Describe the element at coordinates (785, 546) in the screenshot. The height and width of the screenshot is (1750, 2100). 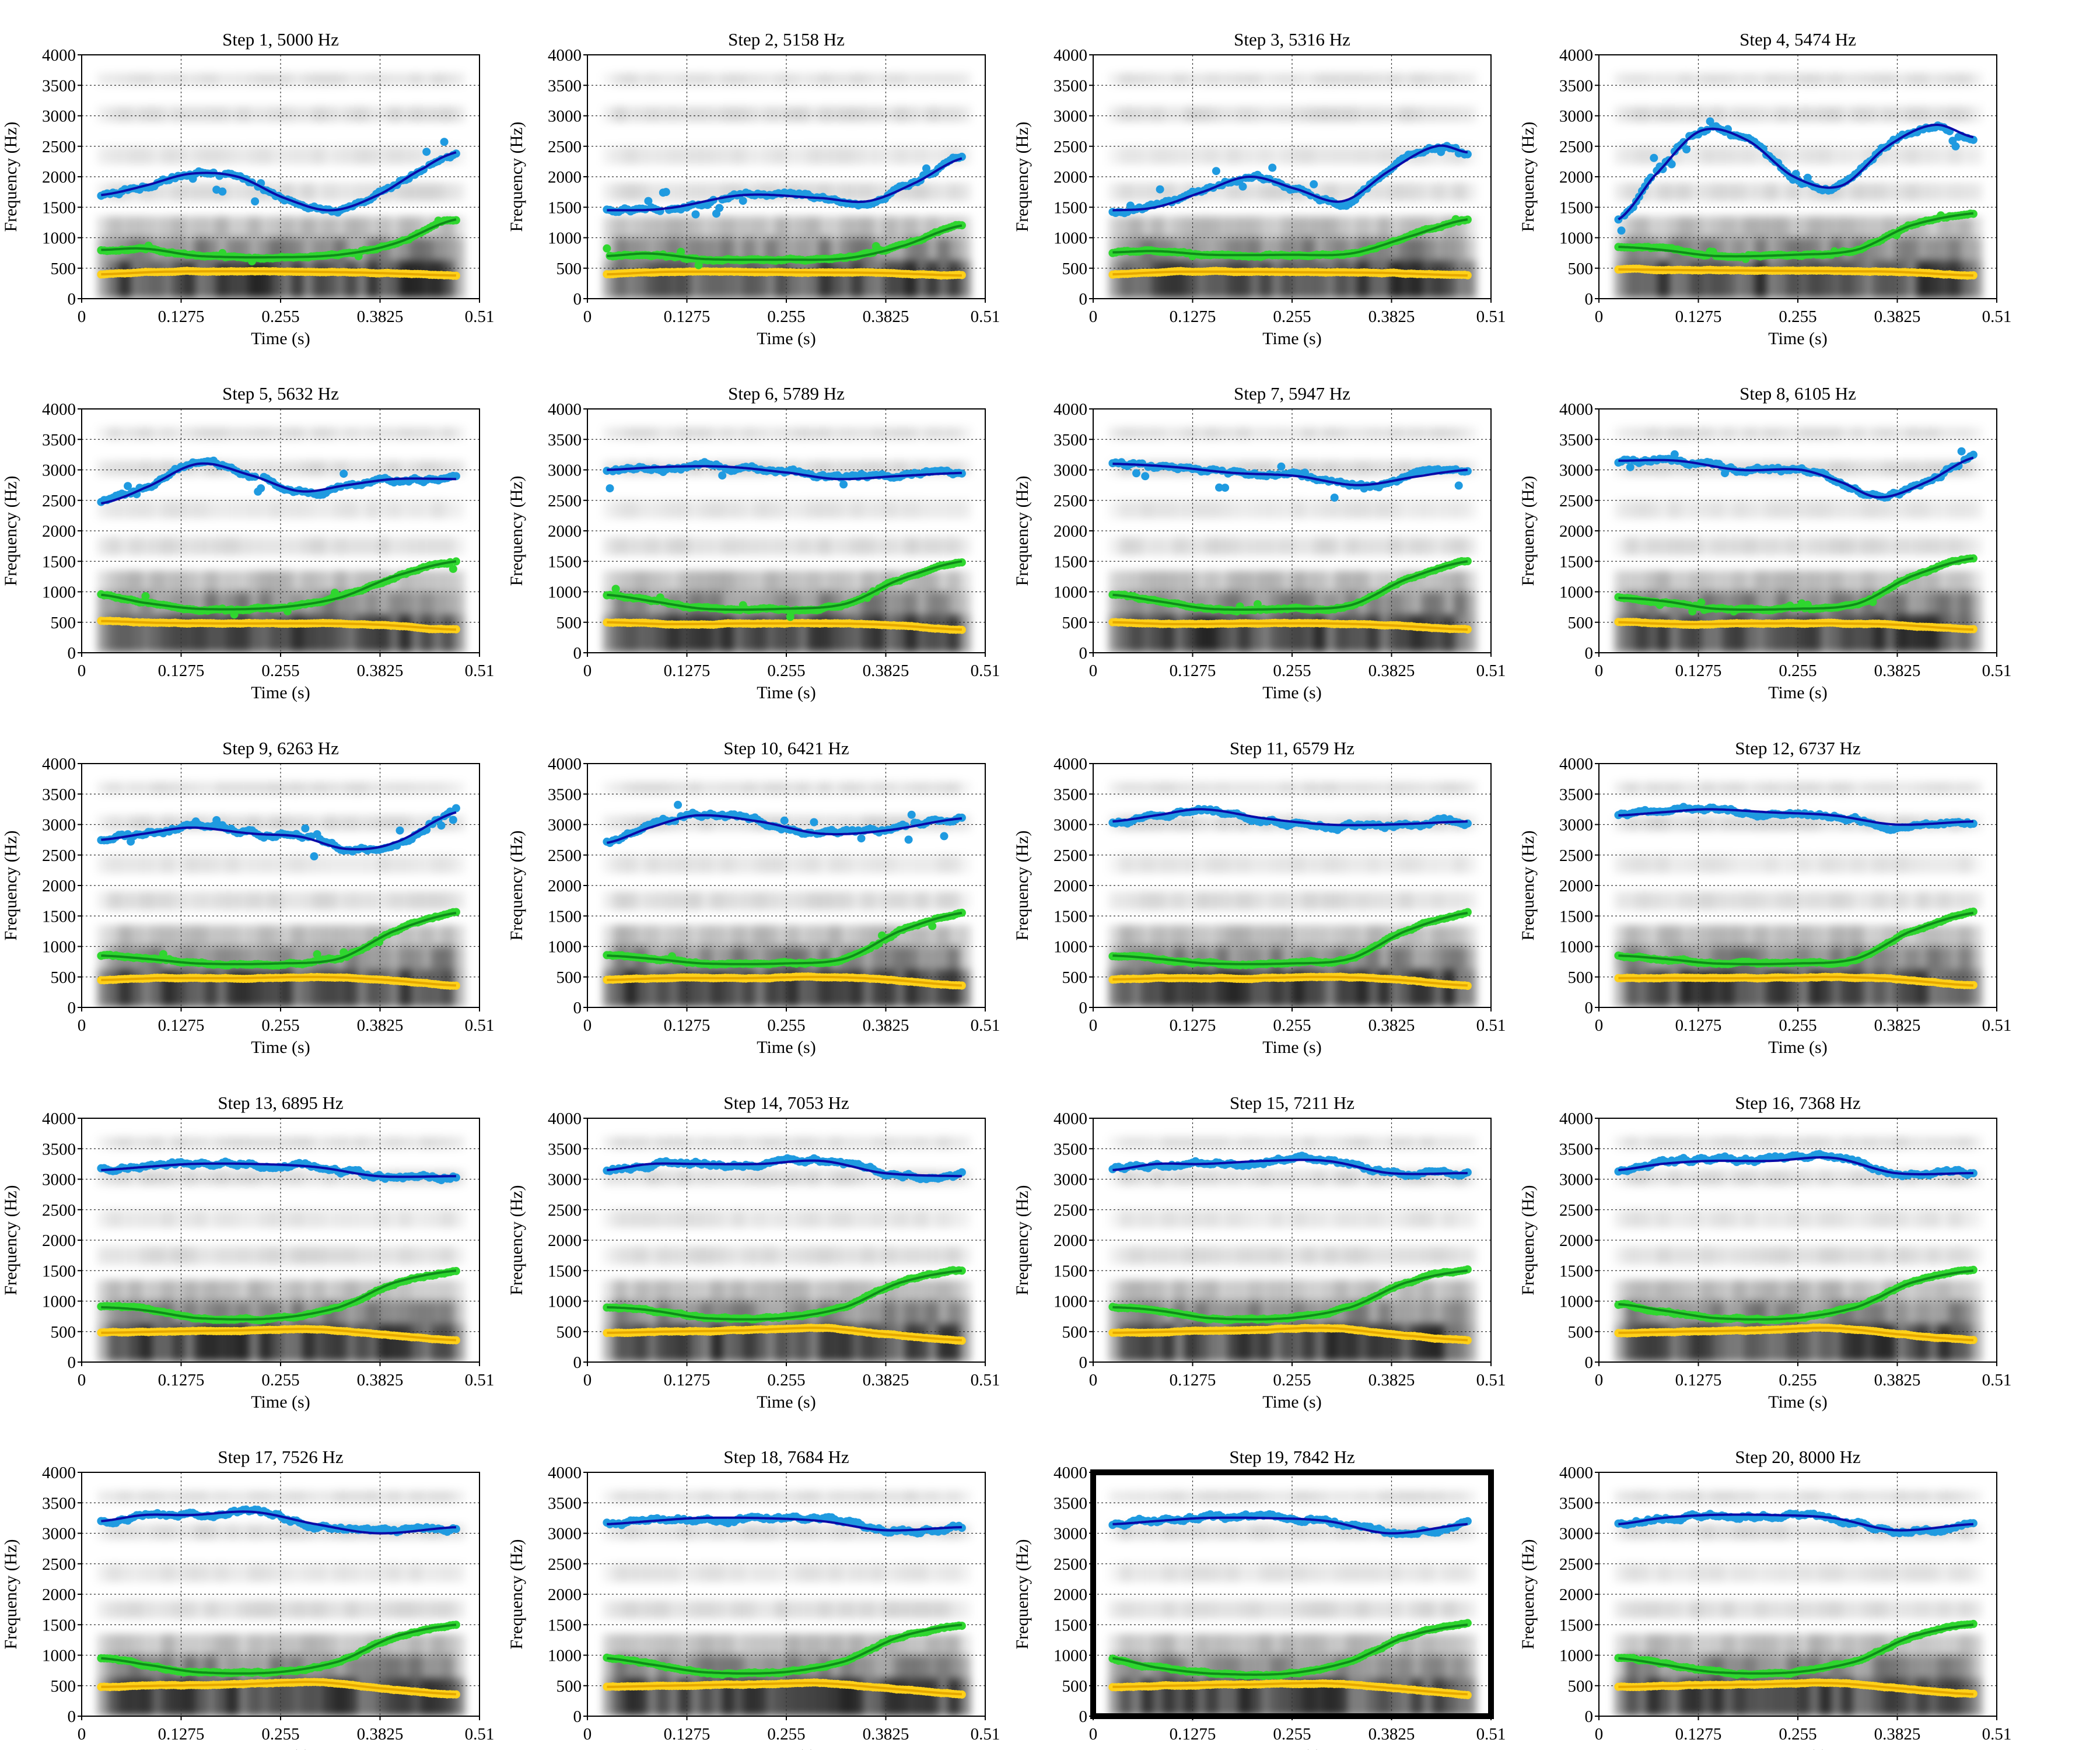
I see `formant-tracks` at that location.